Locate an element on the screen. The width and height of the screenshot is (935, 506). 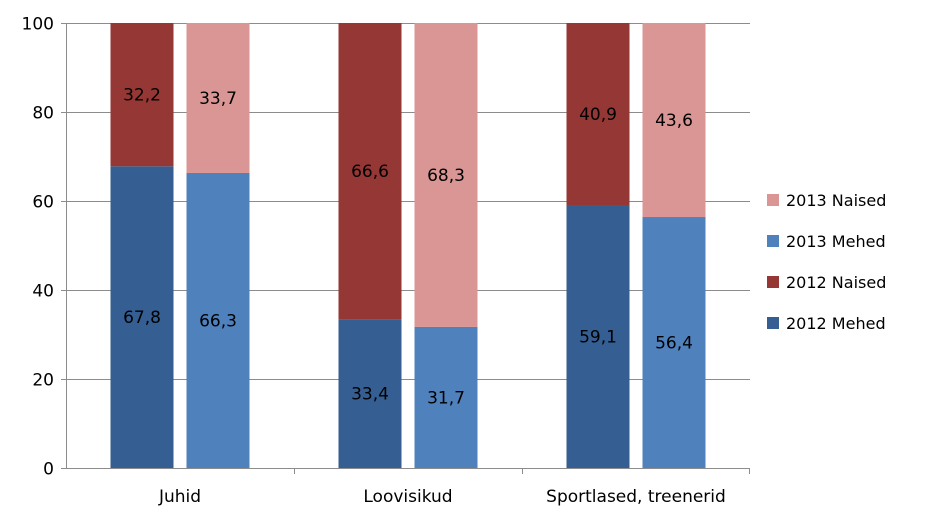
x-category-label: Sportlased, treenerid is located at coordinates (636, 496).